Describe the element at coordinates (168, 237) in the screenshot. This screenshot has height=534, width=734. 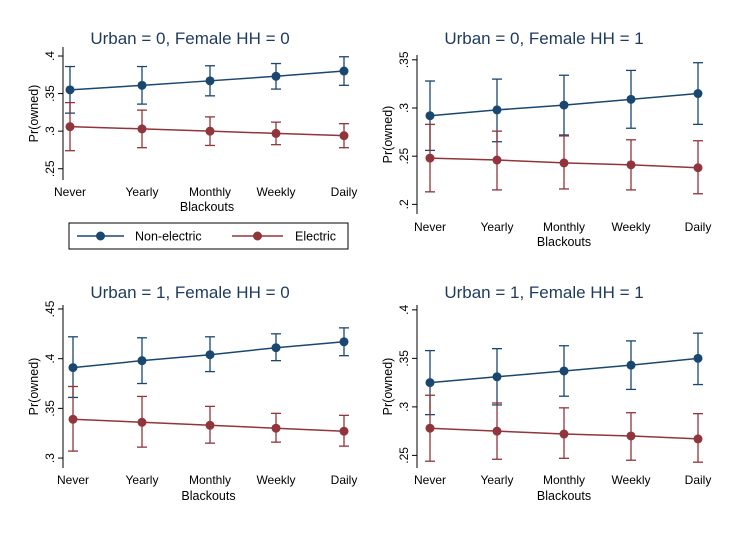
I see `legend-label: Non-electric` at that location.